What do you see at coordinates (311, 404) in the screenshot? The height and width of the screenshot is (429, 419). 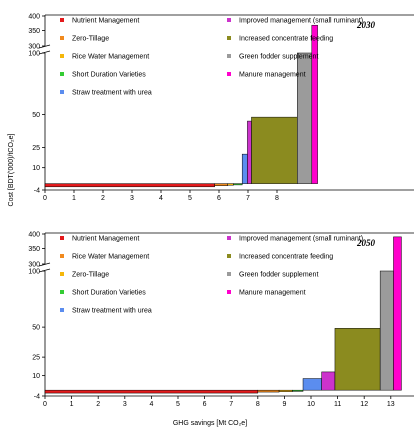 I see `x-tick-label: 10` at bounding box center [311, 404].